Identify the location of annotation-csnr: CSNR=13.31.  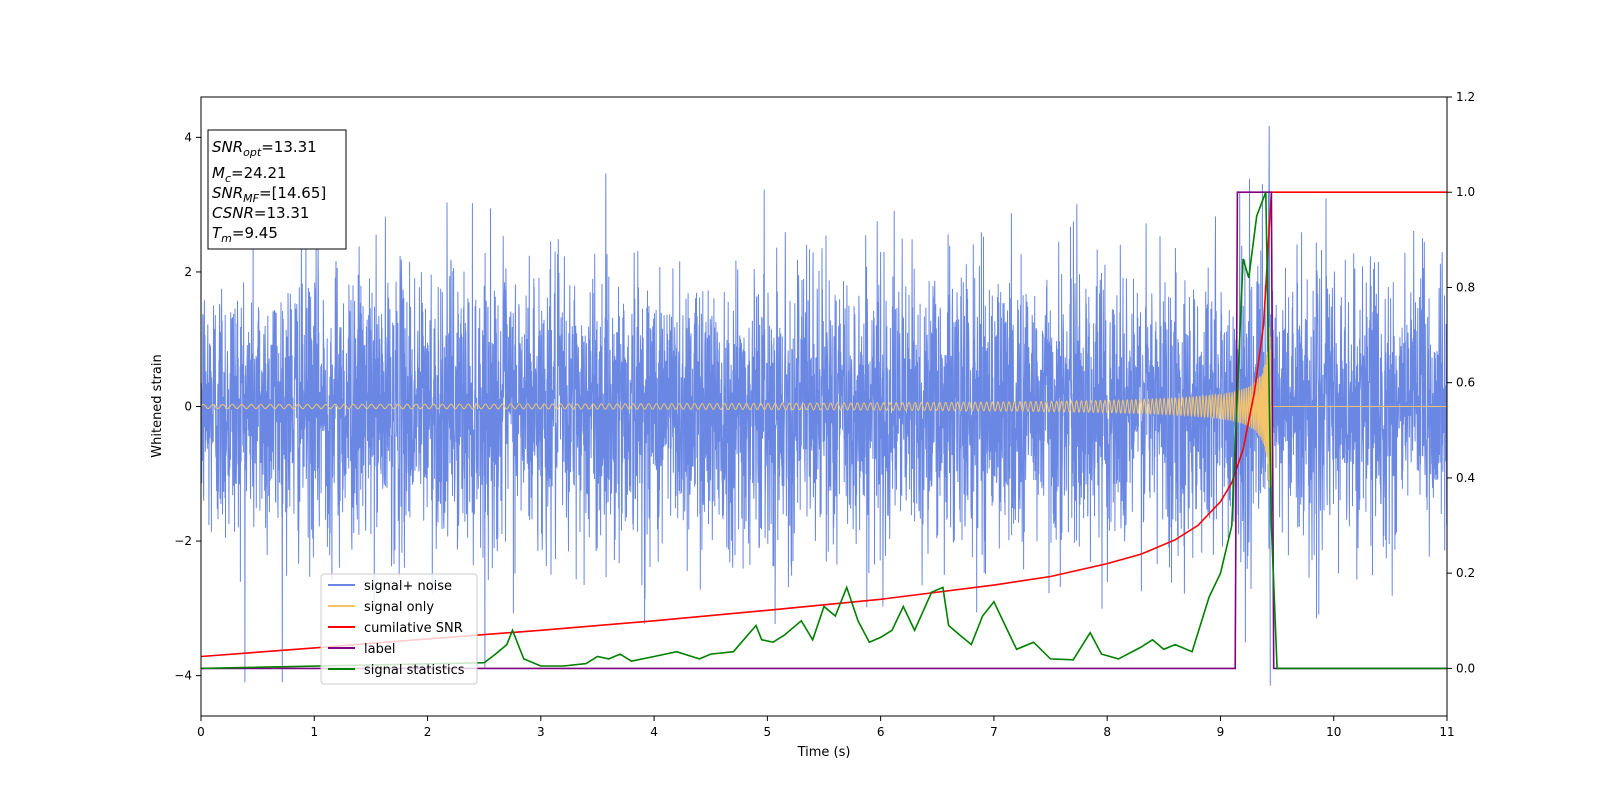
(260, 213).